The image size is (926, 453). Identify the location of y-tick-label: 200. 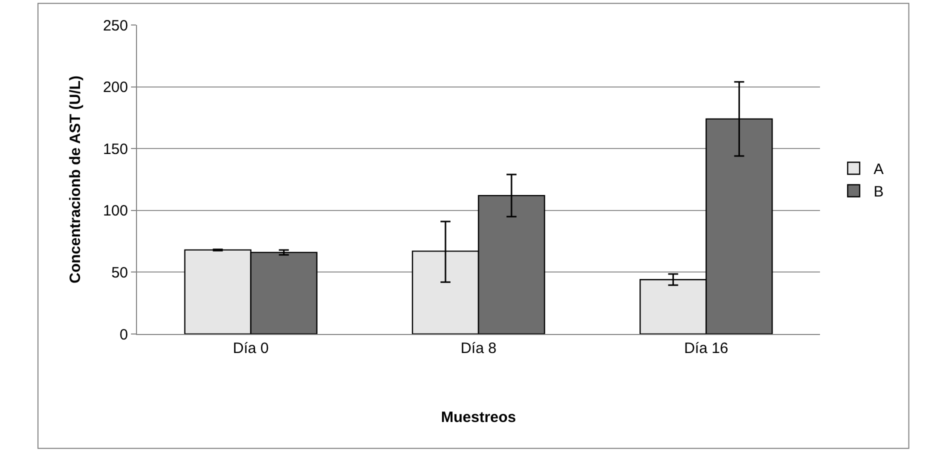
(115, 87).